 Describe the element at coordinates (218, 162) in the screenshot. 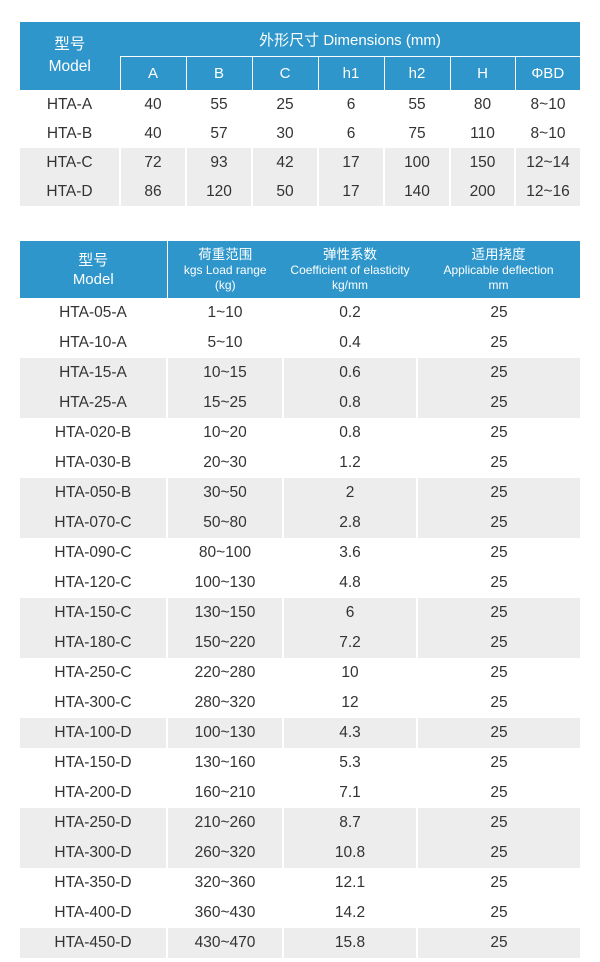

I see `dimension-value-cell: 93` at that location.